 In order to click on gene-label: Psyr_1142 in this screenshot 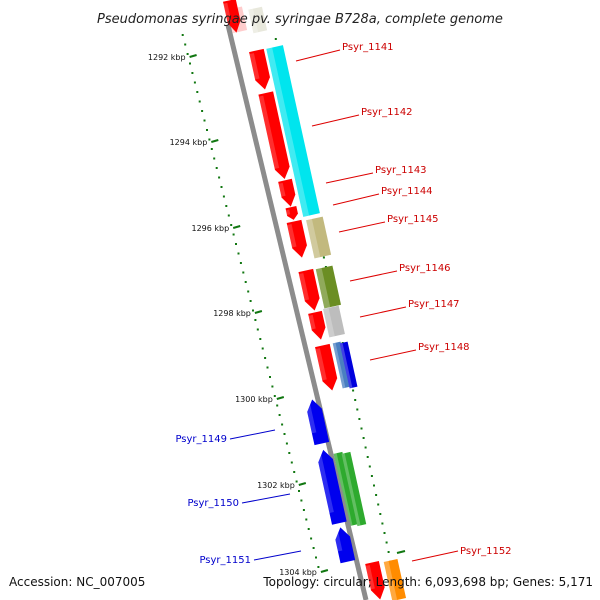, I will do `click(387, 112)`.